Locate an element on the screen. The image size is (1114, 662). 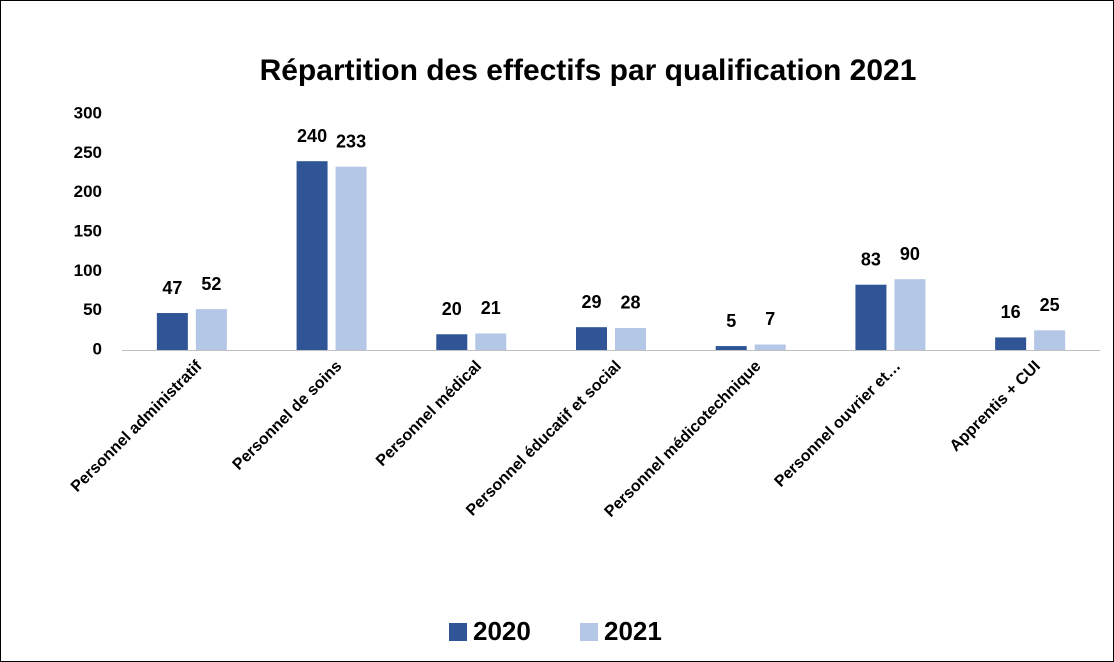
data-label: 240 is located at coordinates (312, 136).